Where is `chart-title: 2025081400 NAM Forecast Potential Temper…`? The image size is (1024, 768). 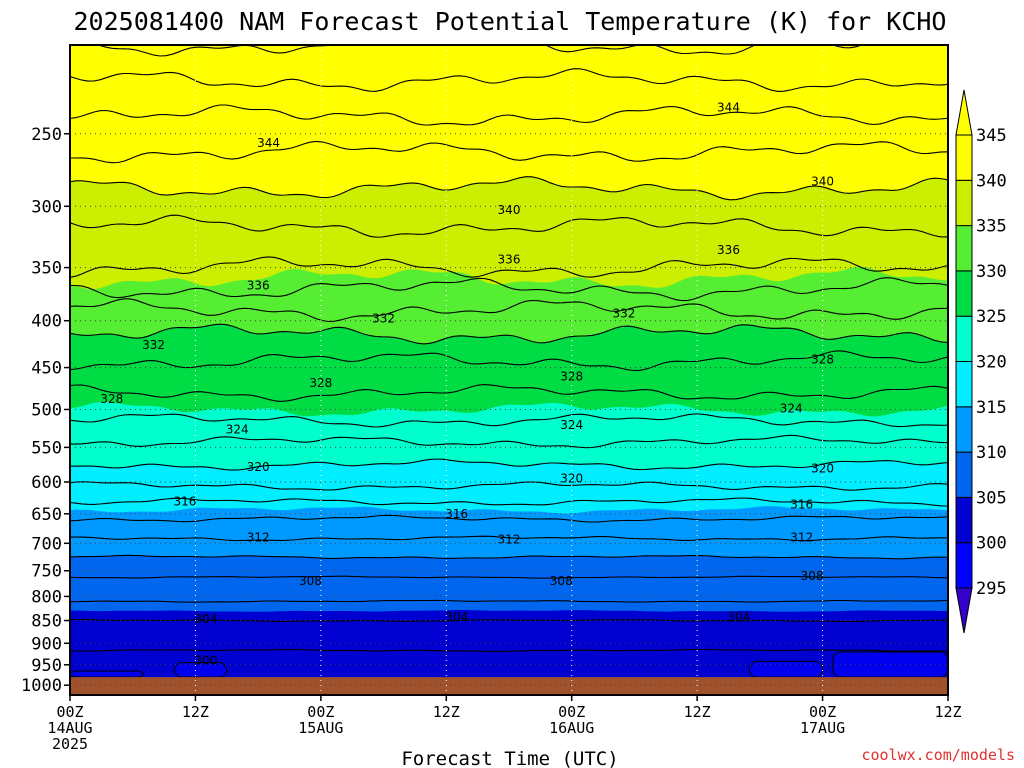 chart-title: 2025081400 NAM Forecast Potential Temper… is located at coordinates (510, 21).